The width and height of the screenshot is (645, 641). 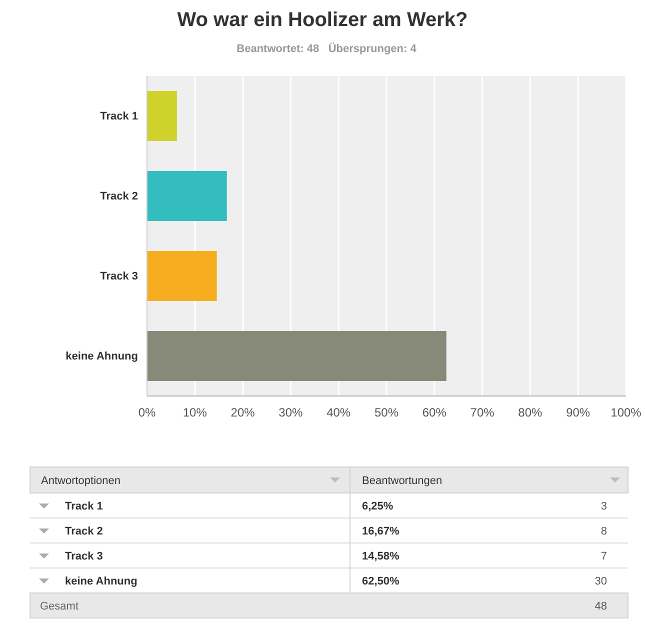 What do you see at coordinates (600, 606) in the screenshot?
I see `text: 48` at bounding box center [600, 606].